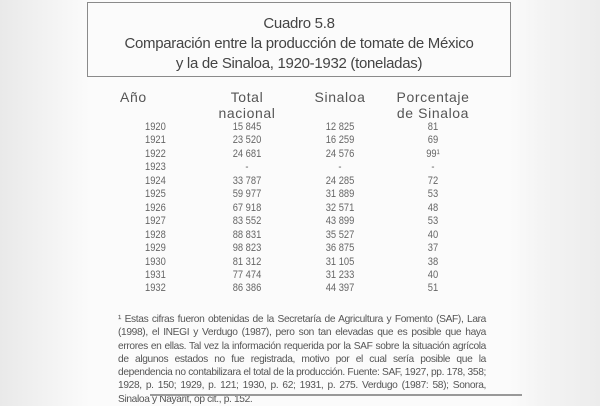 The width and height of the screenshot is (600, 406). I want to click on cell-year: 1928, so click(155, 234).